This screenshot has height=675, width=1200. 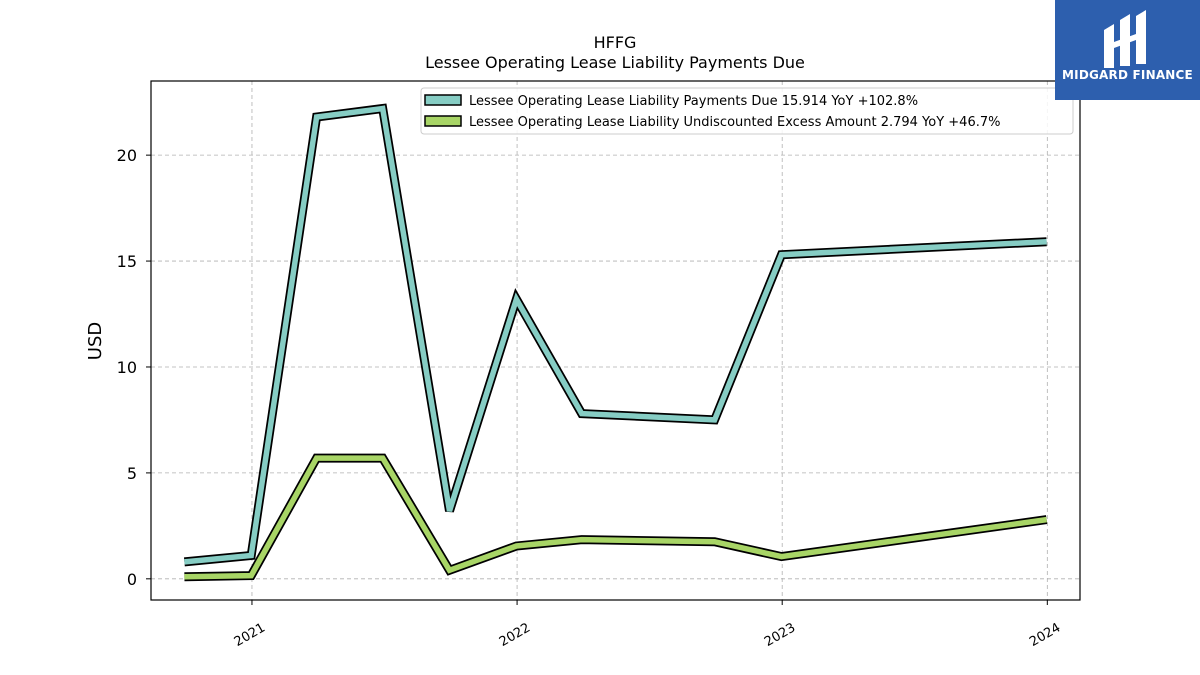 What do you see at coordinates (1127, 75) in the screenshot?
I see `brand-name: MIDGARD FINANCE` at bounding box center [1127, 75].